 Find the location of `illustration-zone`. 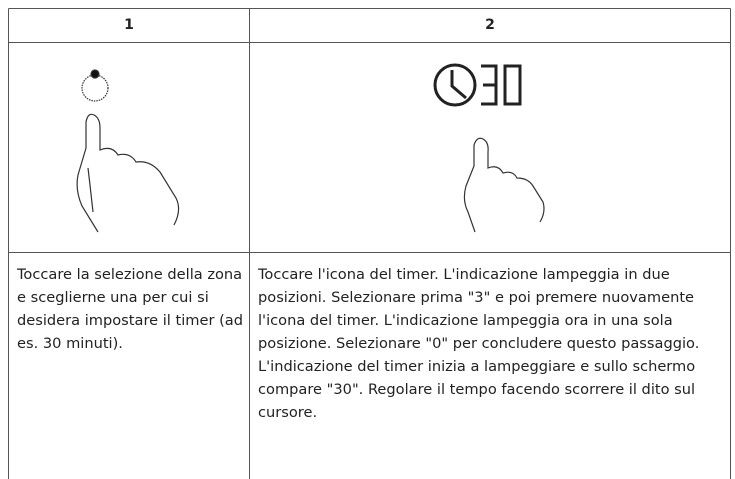

illustration-zone is located at coordinates (128, 151).